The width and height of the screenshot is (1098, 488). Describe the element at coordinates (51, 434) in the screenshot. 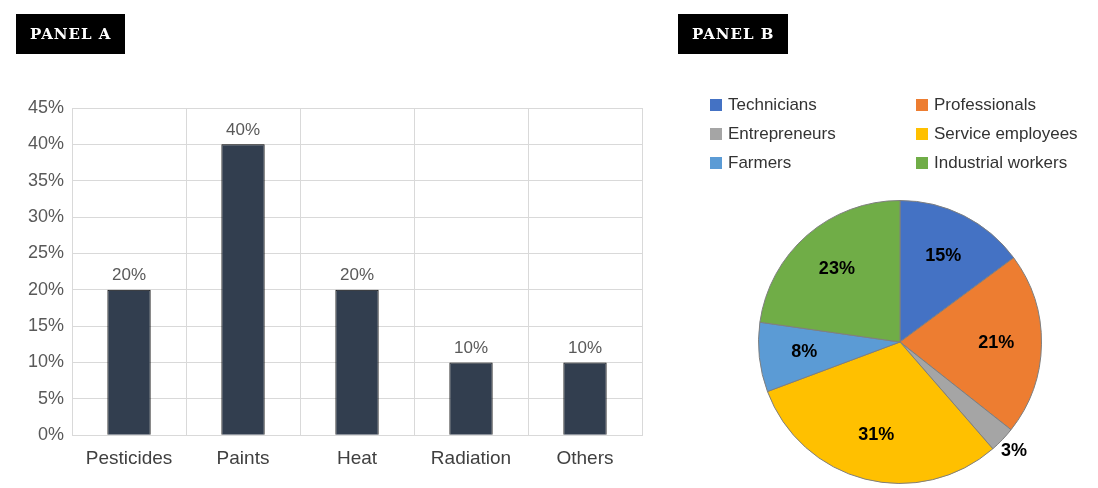

I see `y-tick-label: 0%` at that location.